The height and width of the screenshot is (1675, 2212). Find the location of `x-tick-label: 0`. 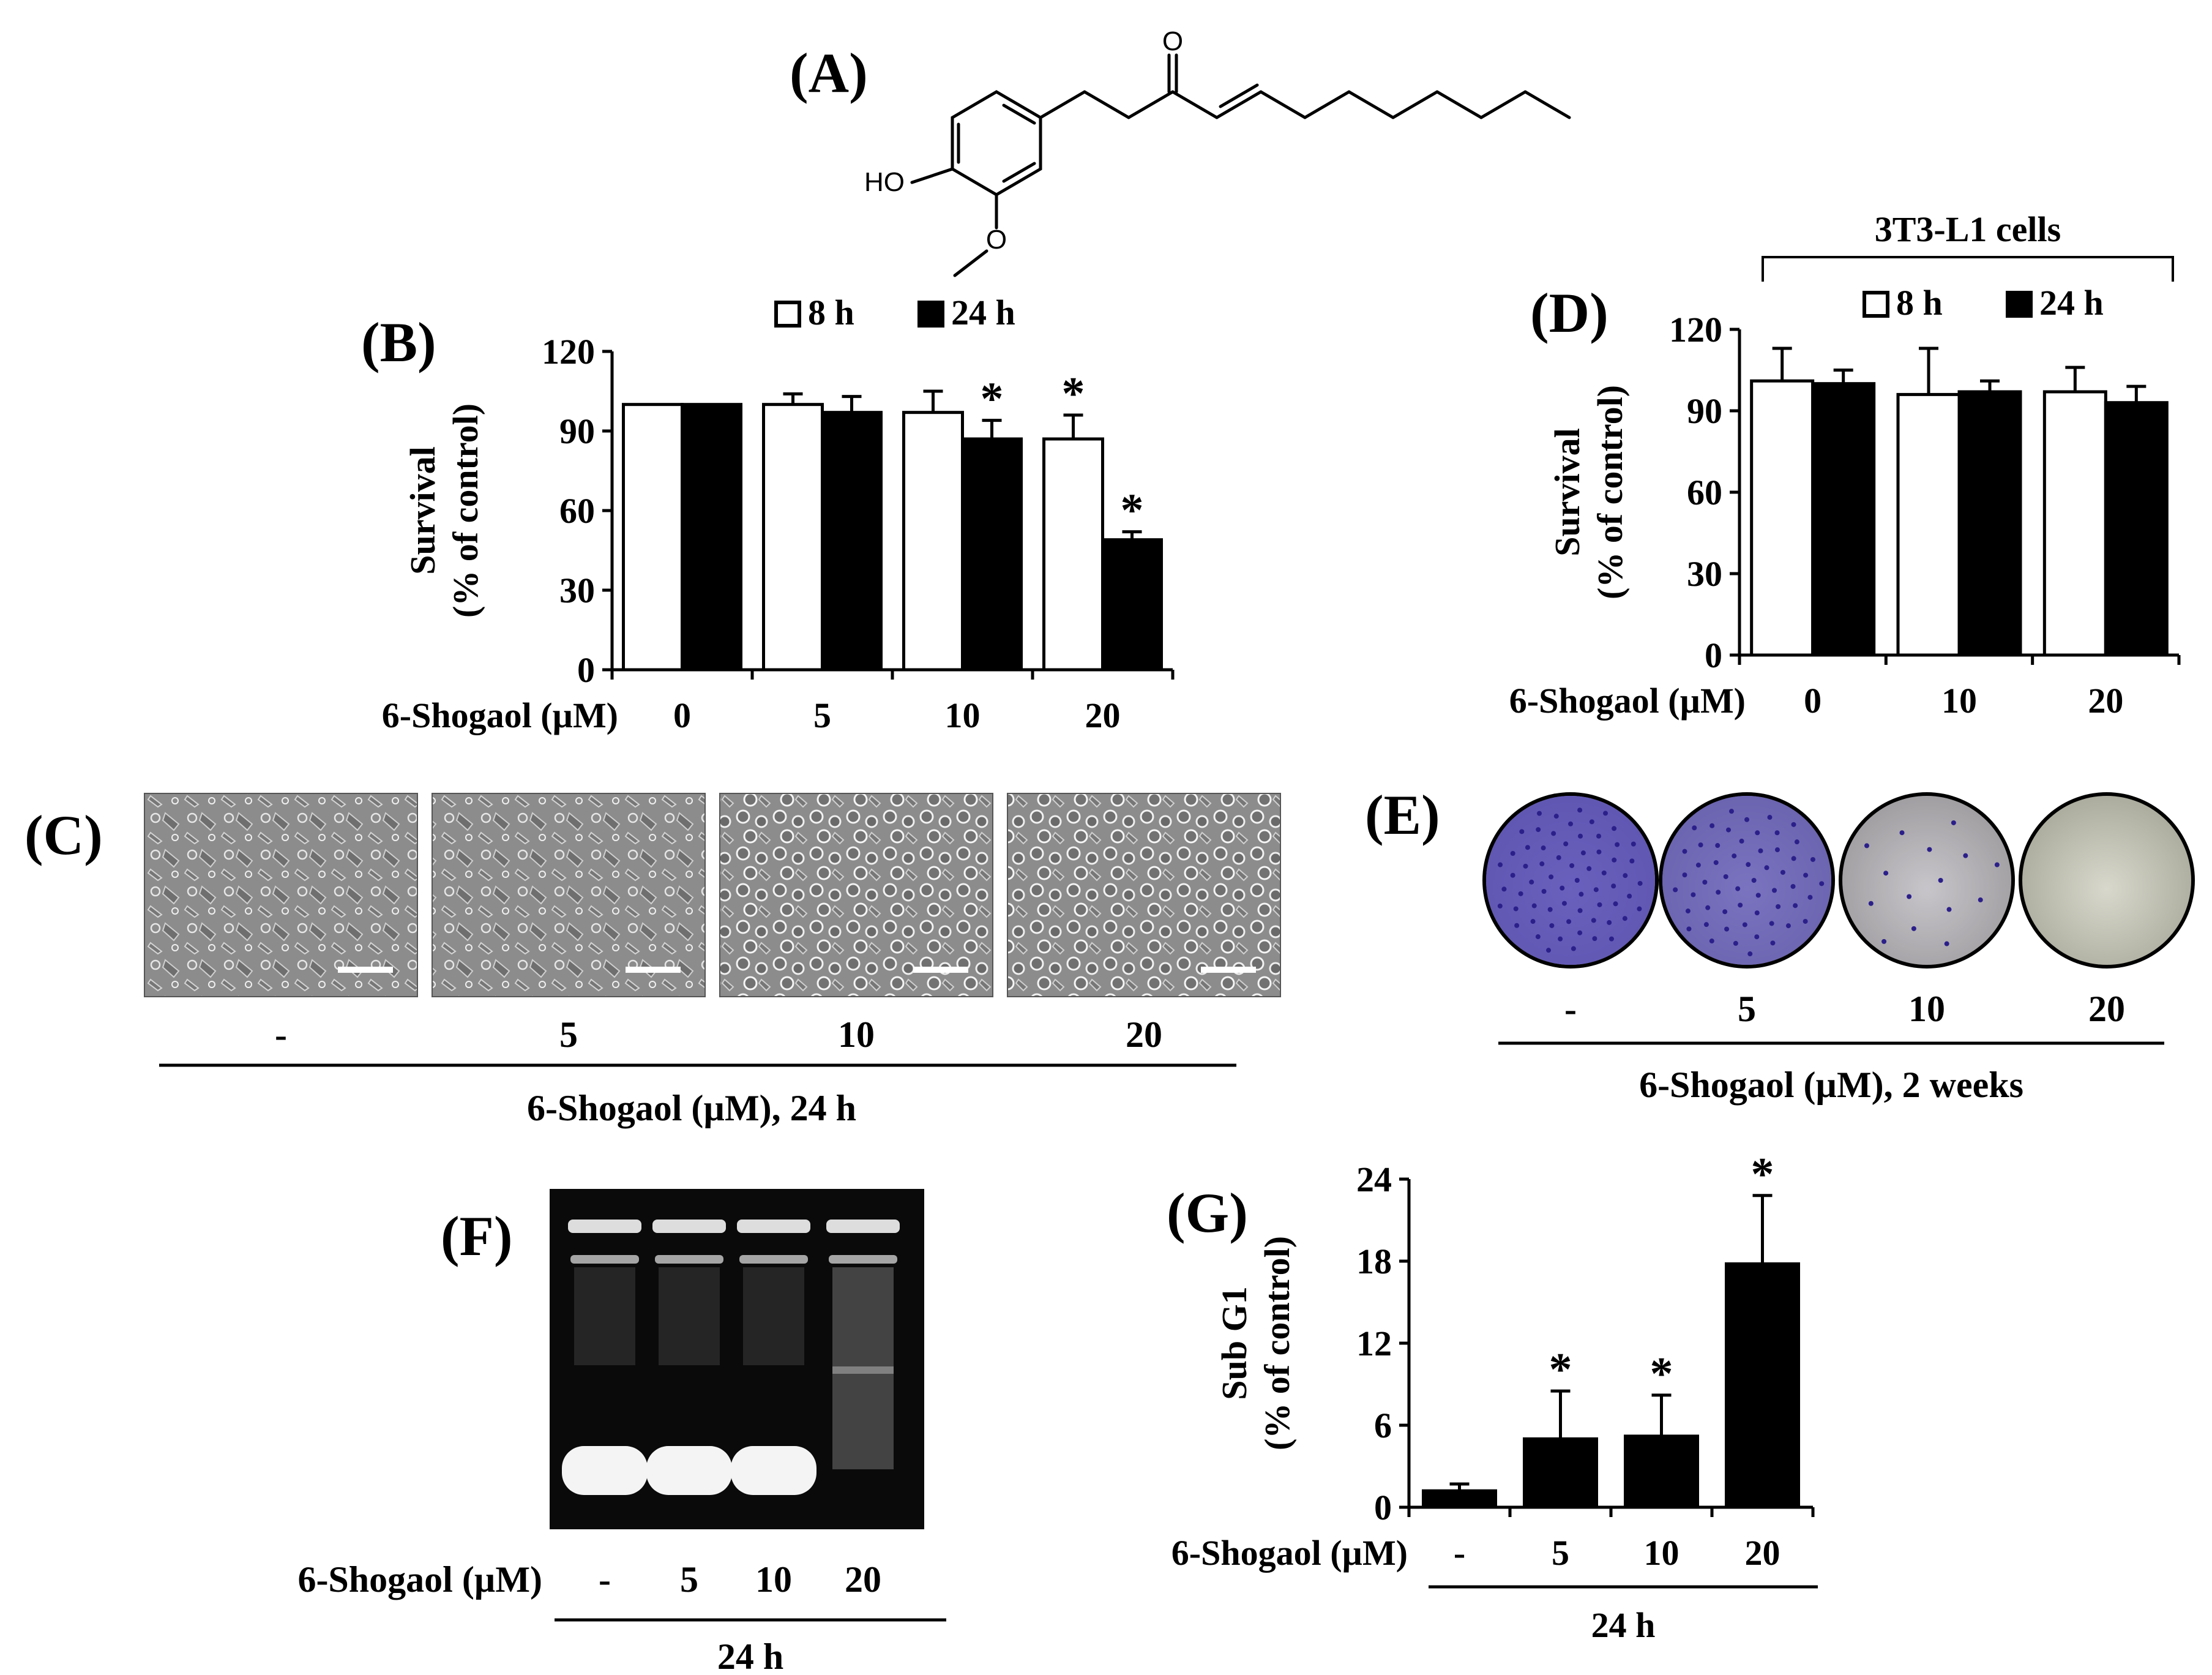

x-tick-label: 0 is located at coordinates (1813, 701).